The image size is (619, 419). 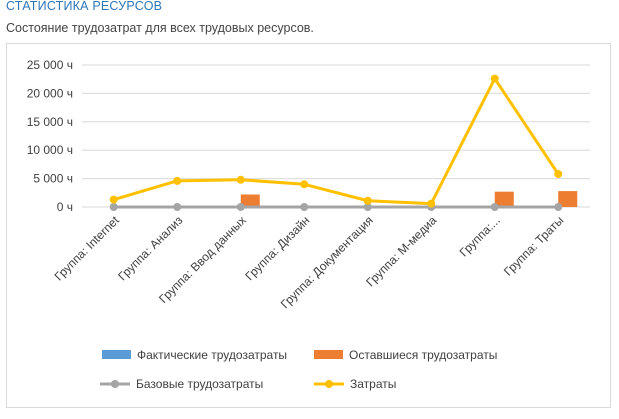 I want to click on legend-label: Затраты, so click(x=373, y=384).